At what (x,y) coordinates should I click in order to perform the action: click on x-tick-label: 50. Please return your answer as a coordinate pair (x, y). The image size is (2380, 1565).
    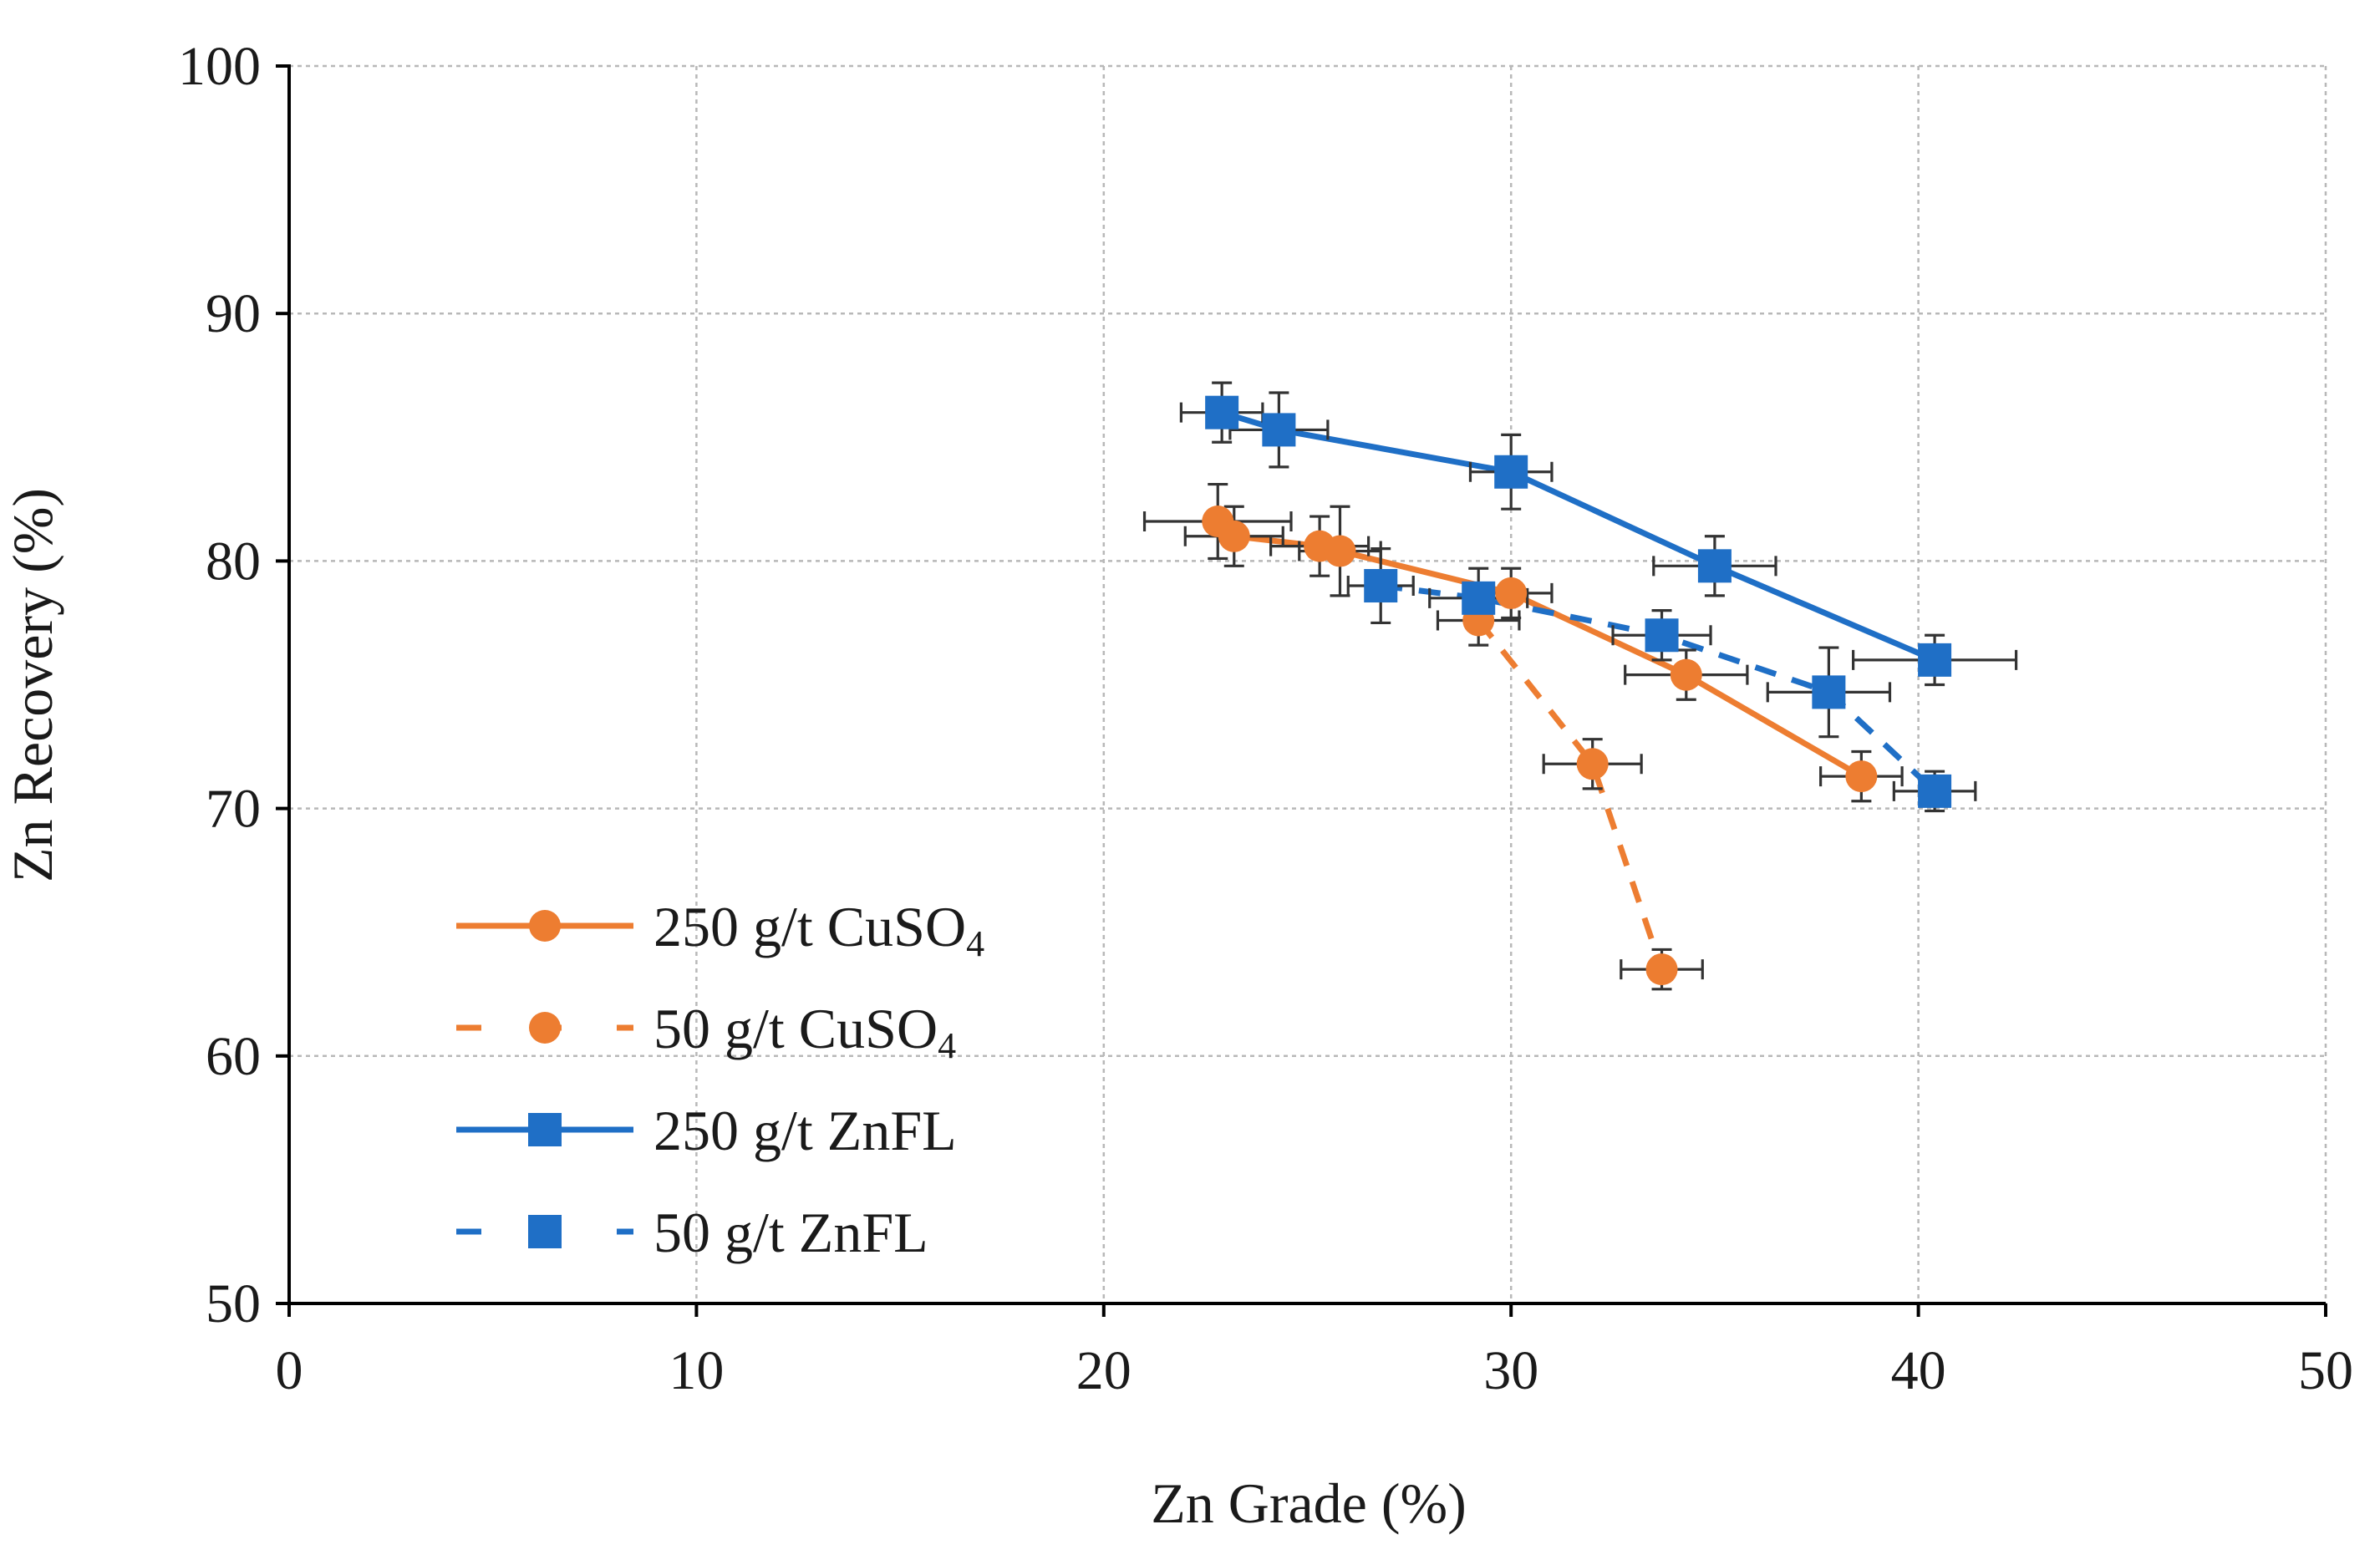
    Looking at the image, I should click on (2325, 1370).